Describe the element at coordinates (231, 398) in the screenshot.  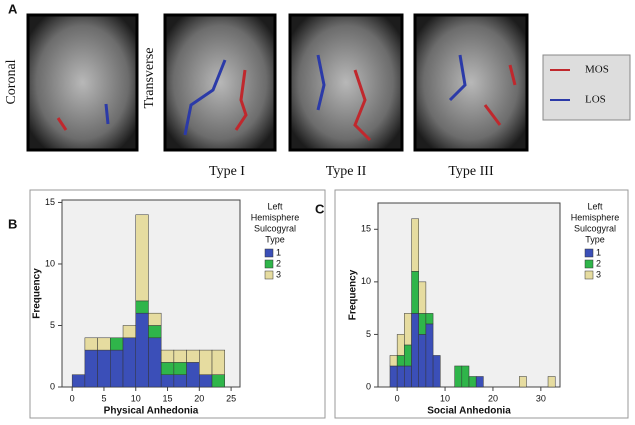
I see `x-tick-label: 25` at that location.